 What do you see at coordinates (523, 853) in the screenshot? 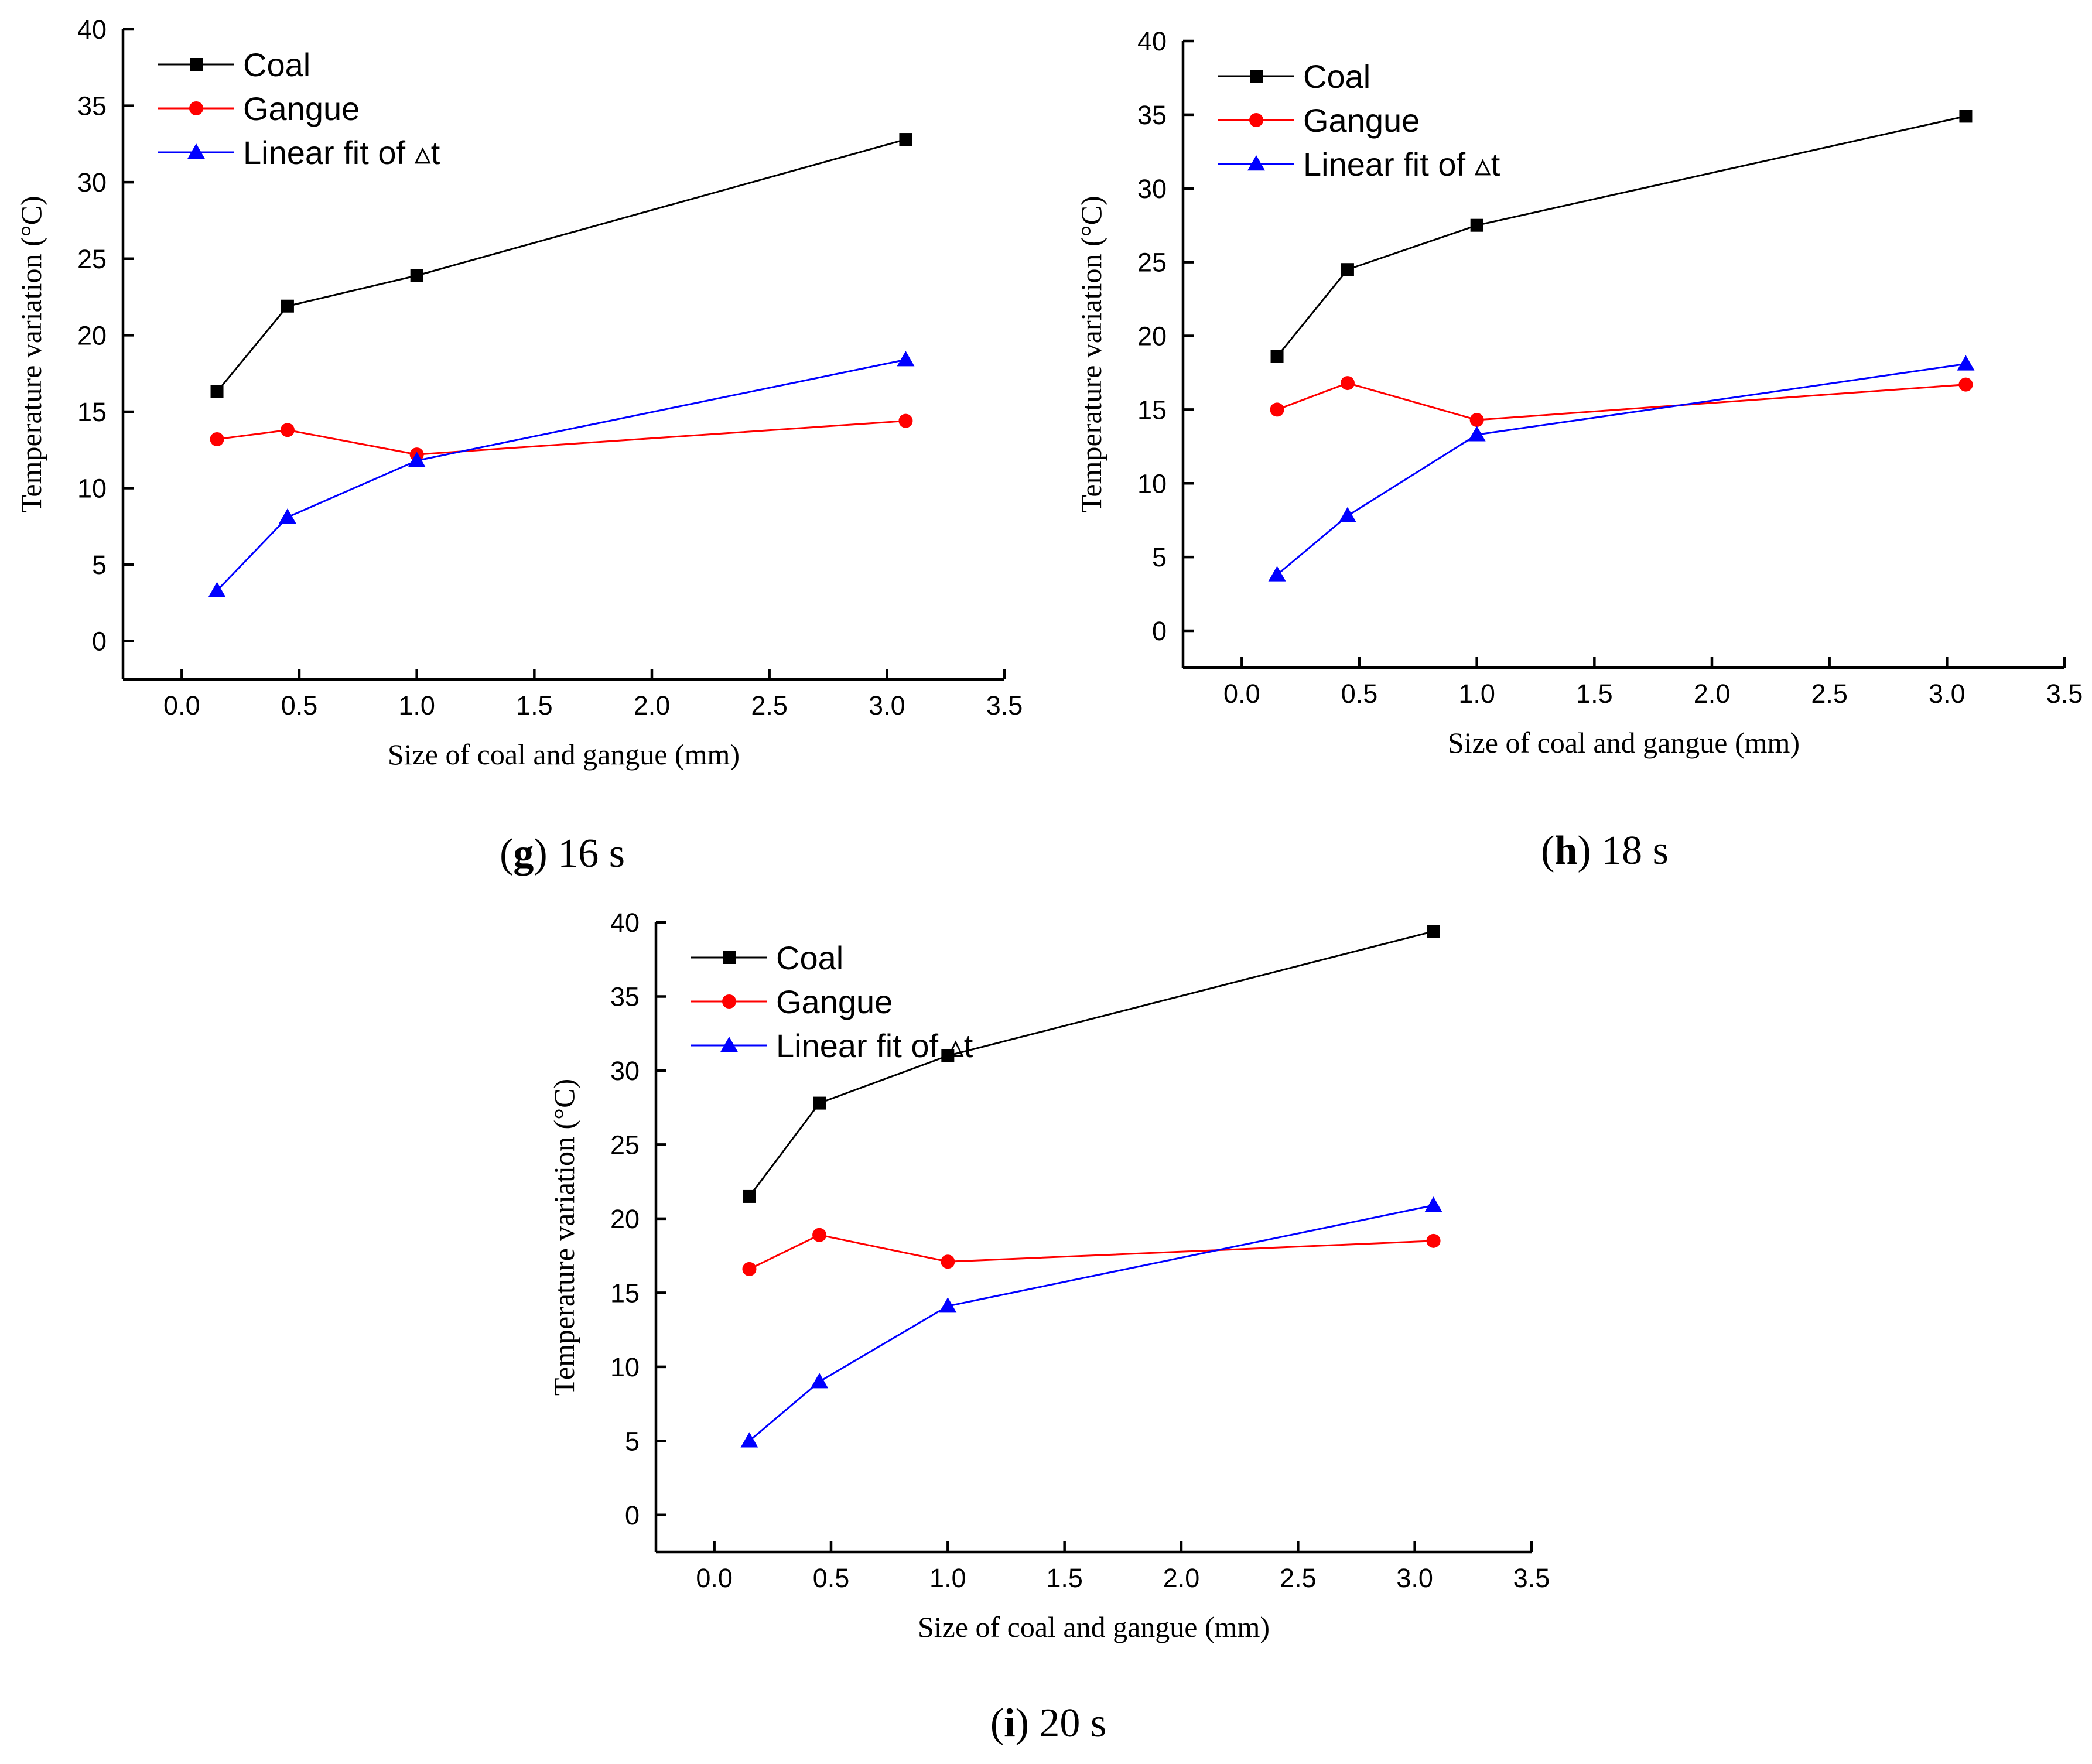
I see `caption-letter: g` at bounding box center [523, 853].